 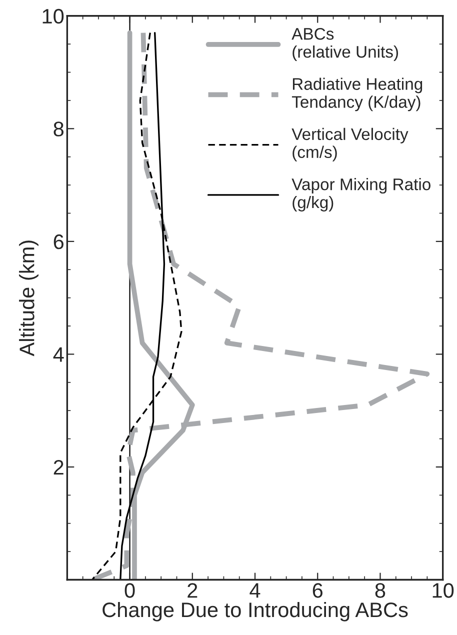 I want to click on legend-label: Vertical Velocity (cm/s), so click(x=350, y=145).